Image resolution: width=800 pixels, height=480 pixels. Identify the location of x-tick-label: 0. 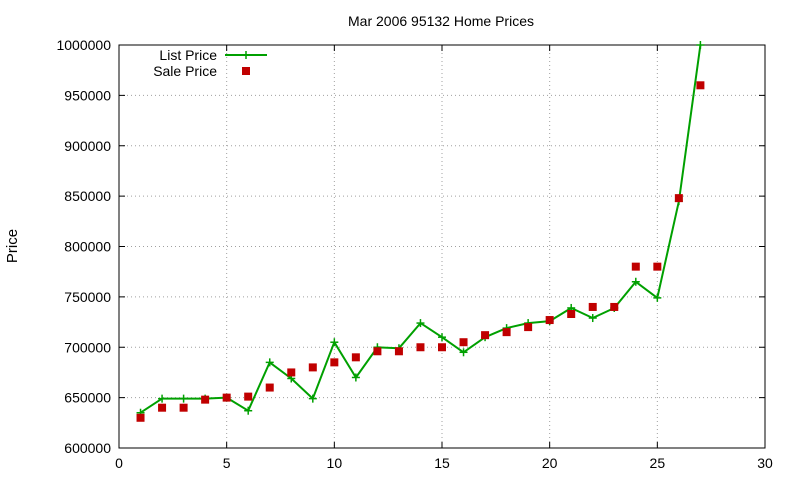
(119, 463).